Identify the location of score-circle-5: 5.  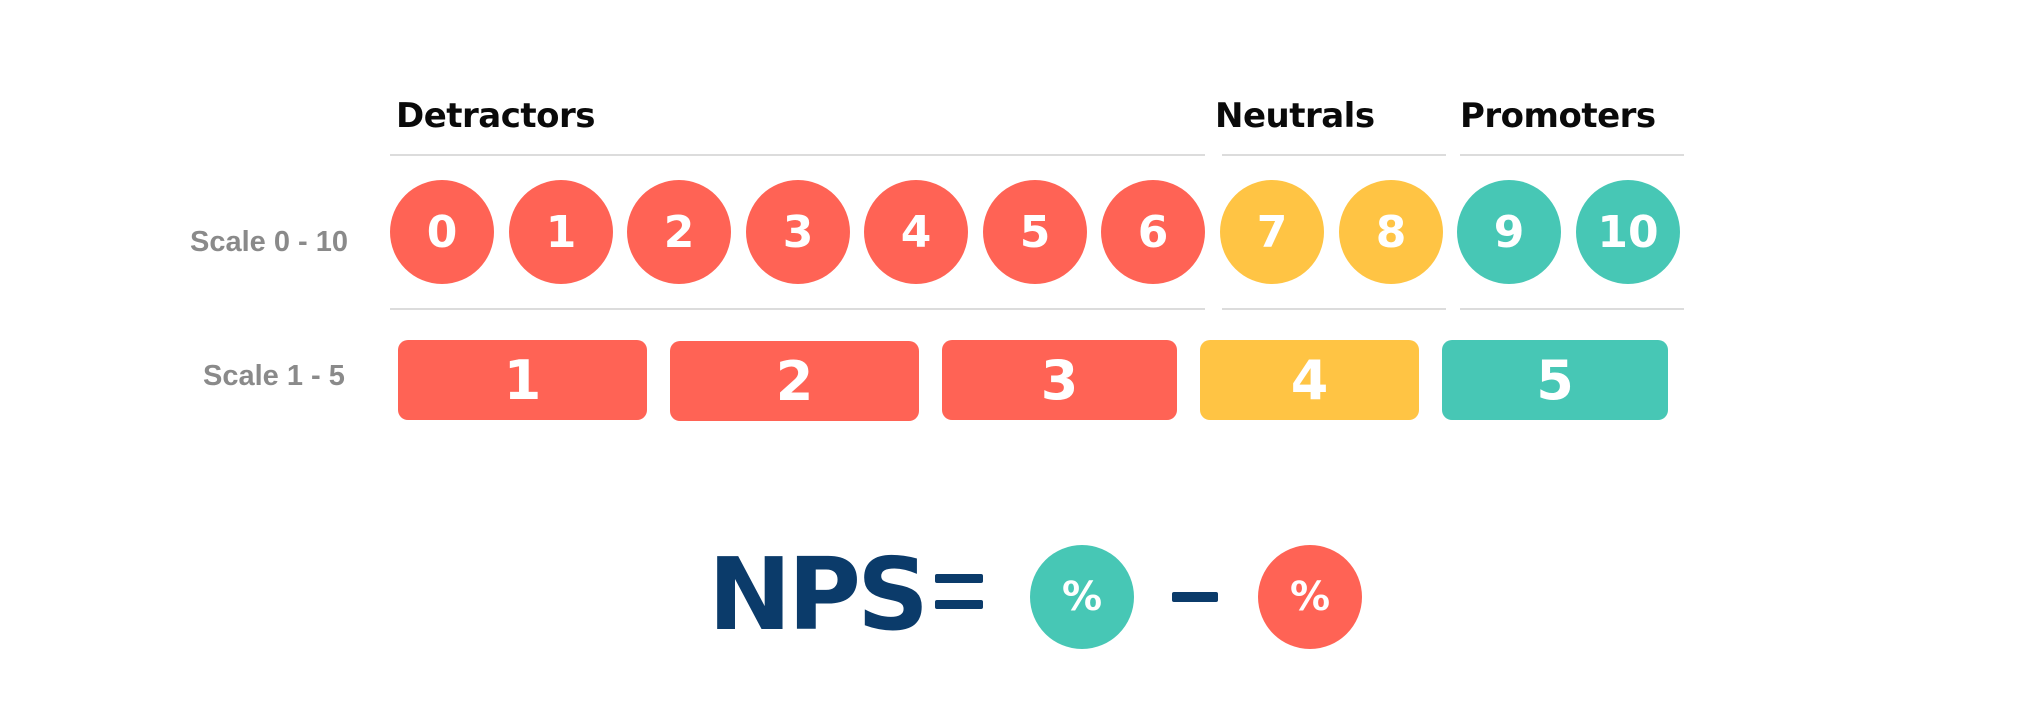
(1035, 232).